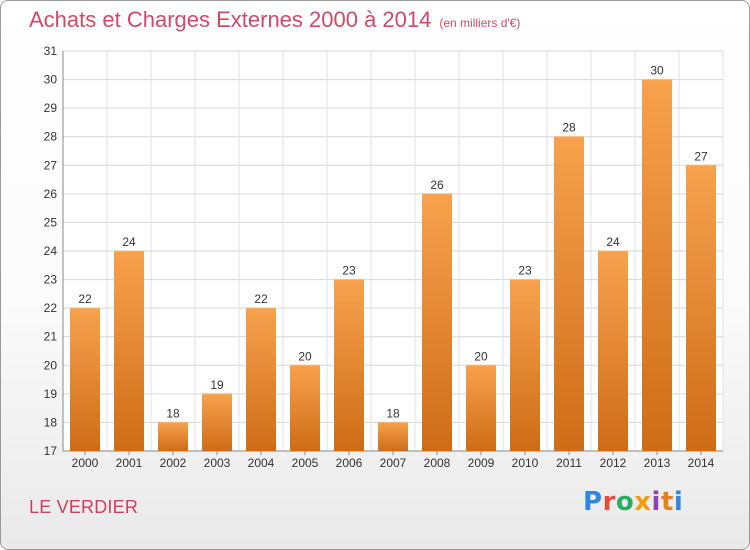 The height and width of the screenshot is (550, 750). What do you see at coordinates (51, 108) in the screenshot?
I see `y-tick-label: 29` at bounding box center [51, 108].